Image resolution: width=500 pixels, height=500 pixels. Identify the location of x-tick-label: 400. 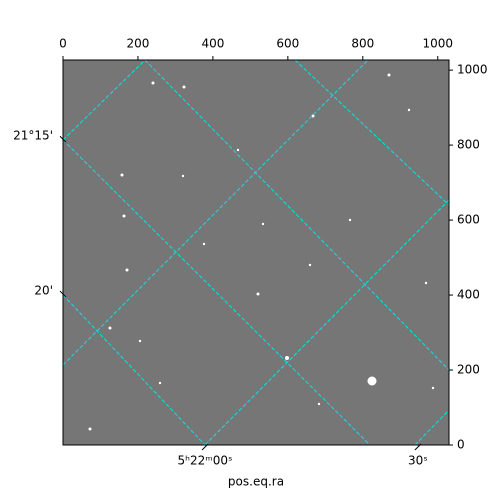
(212, 44).